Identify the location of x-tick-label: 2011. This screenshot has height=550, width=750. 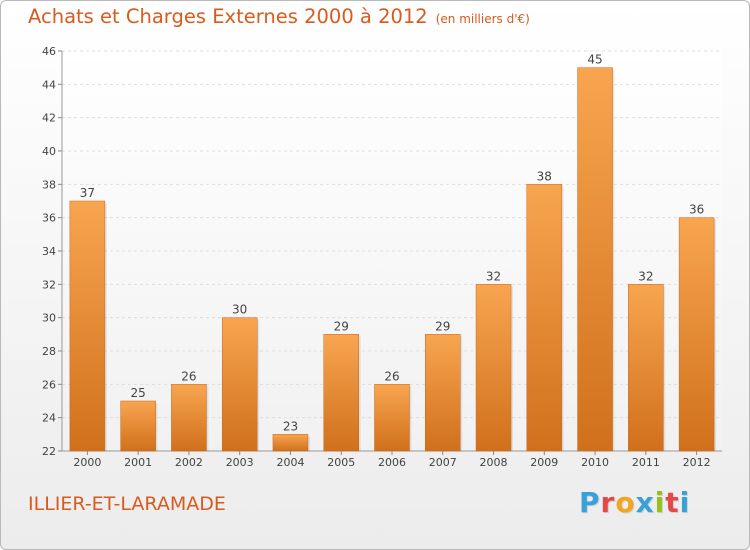
(646, 462).